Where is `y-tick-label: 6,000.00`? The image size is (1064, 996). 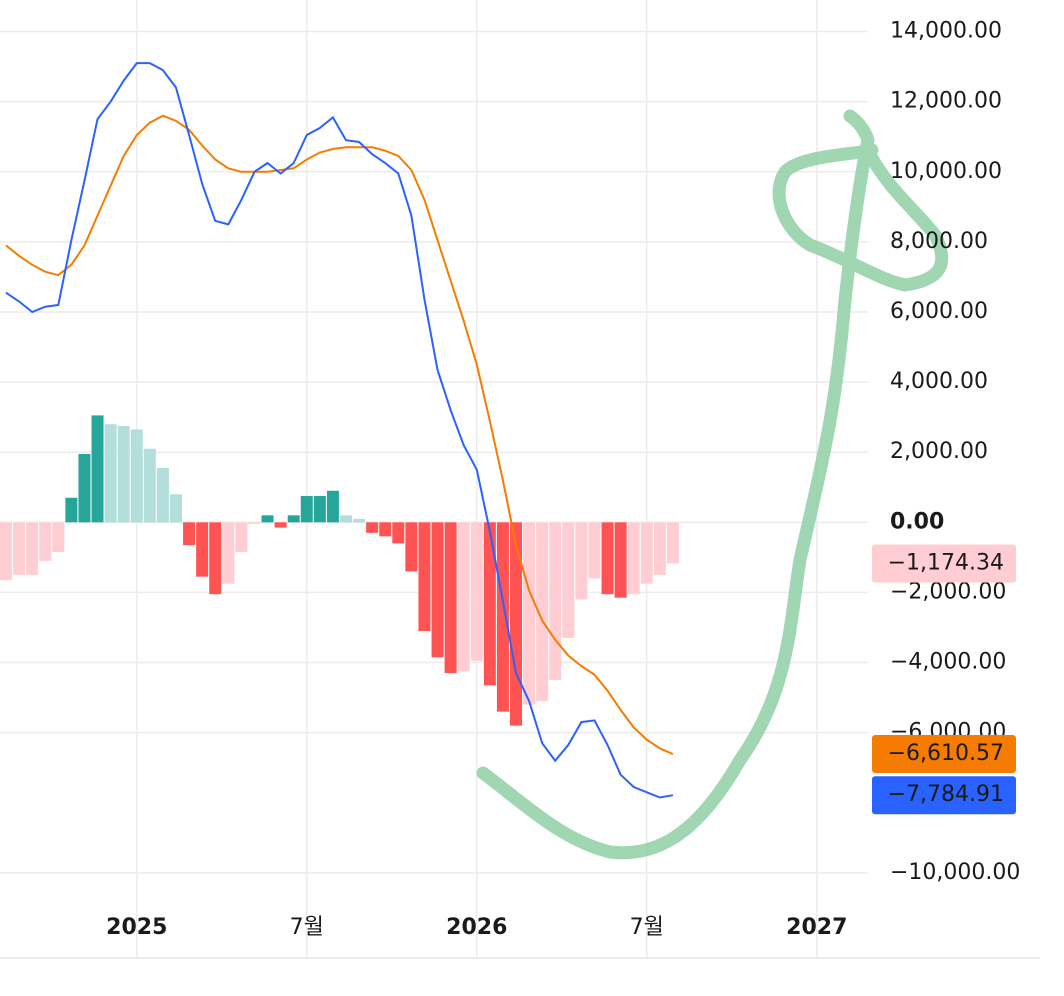
y-tick-label: 6,000.00 is located at coordinates (939, 311).